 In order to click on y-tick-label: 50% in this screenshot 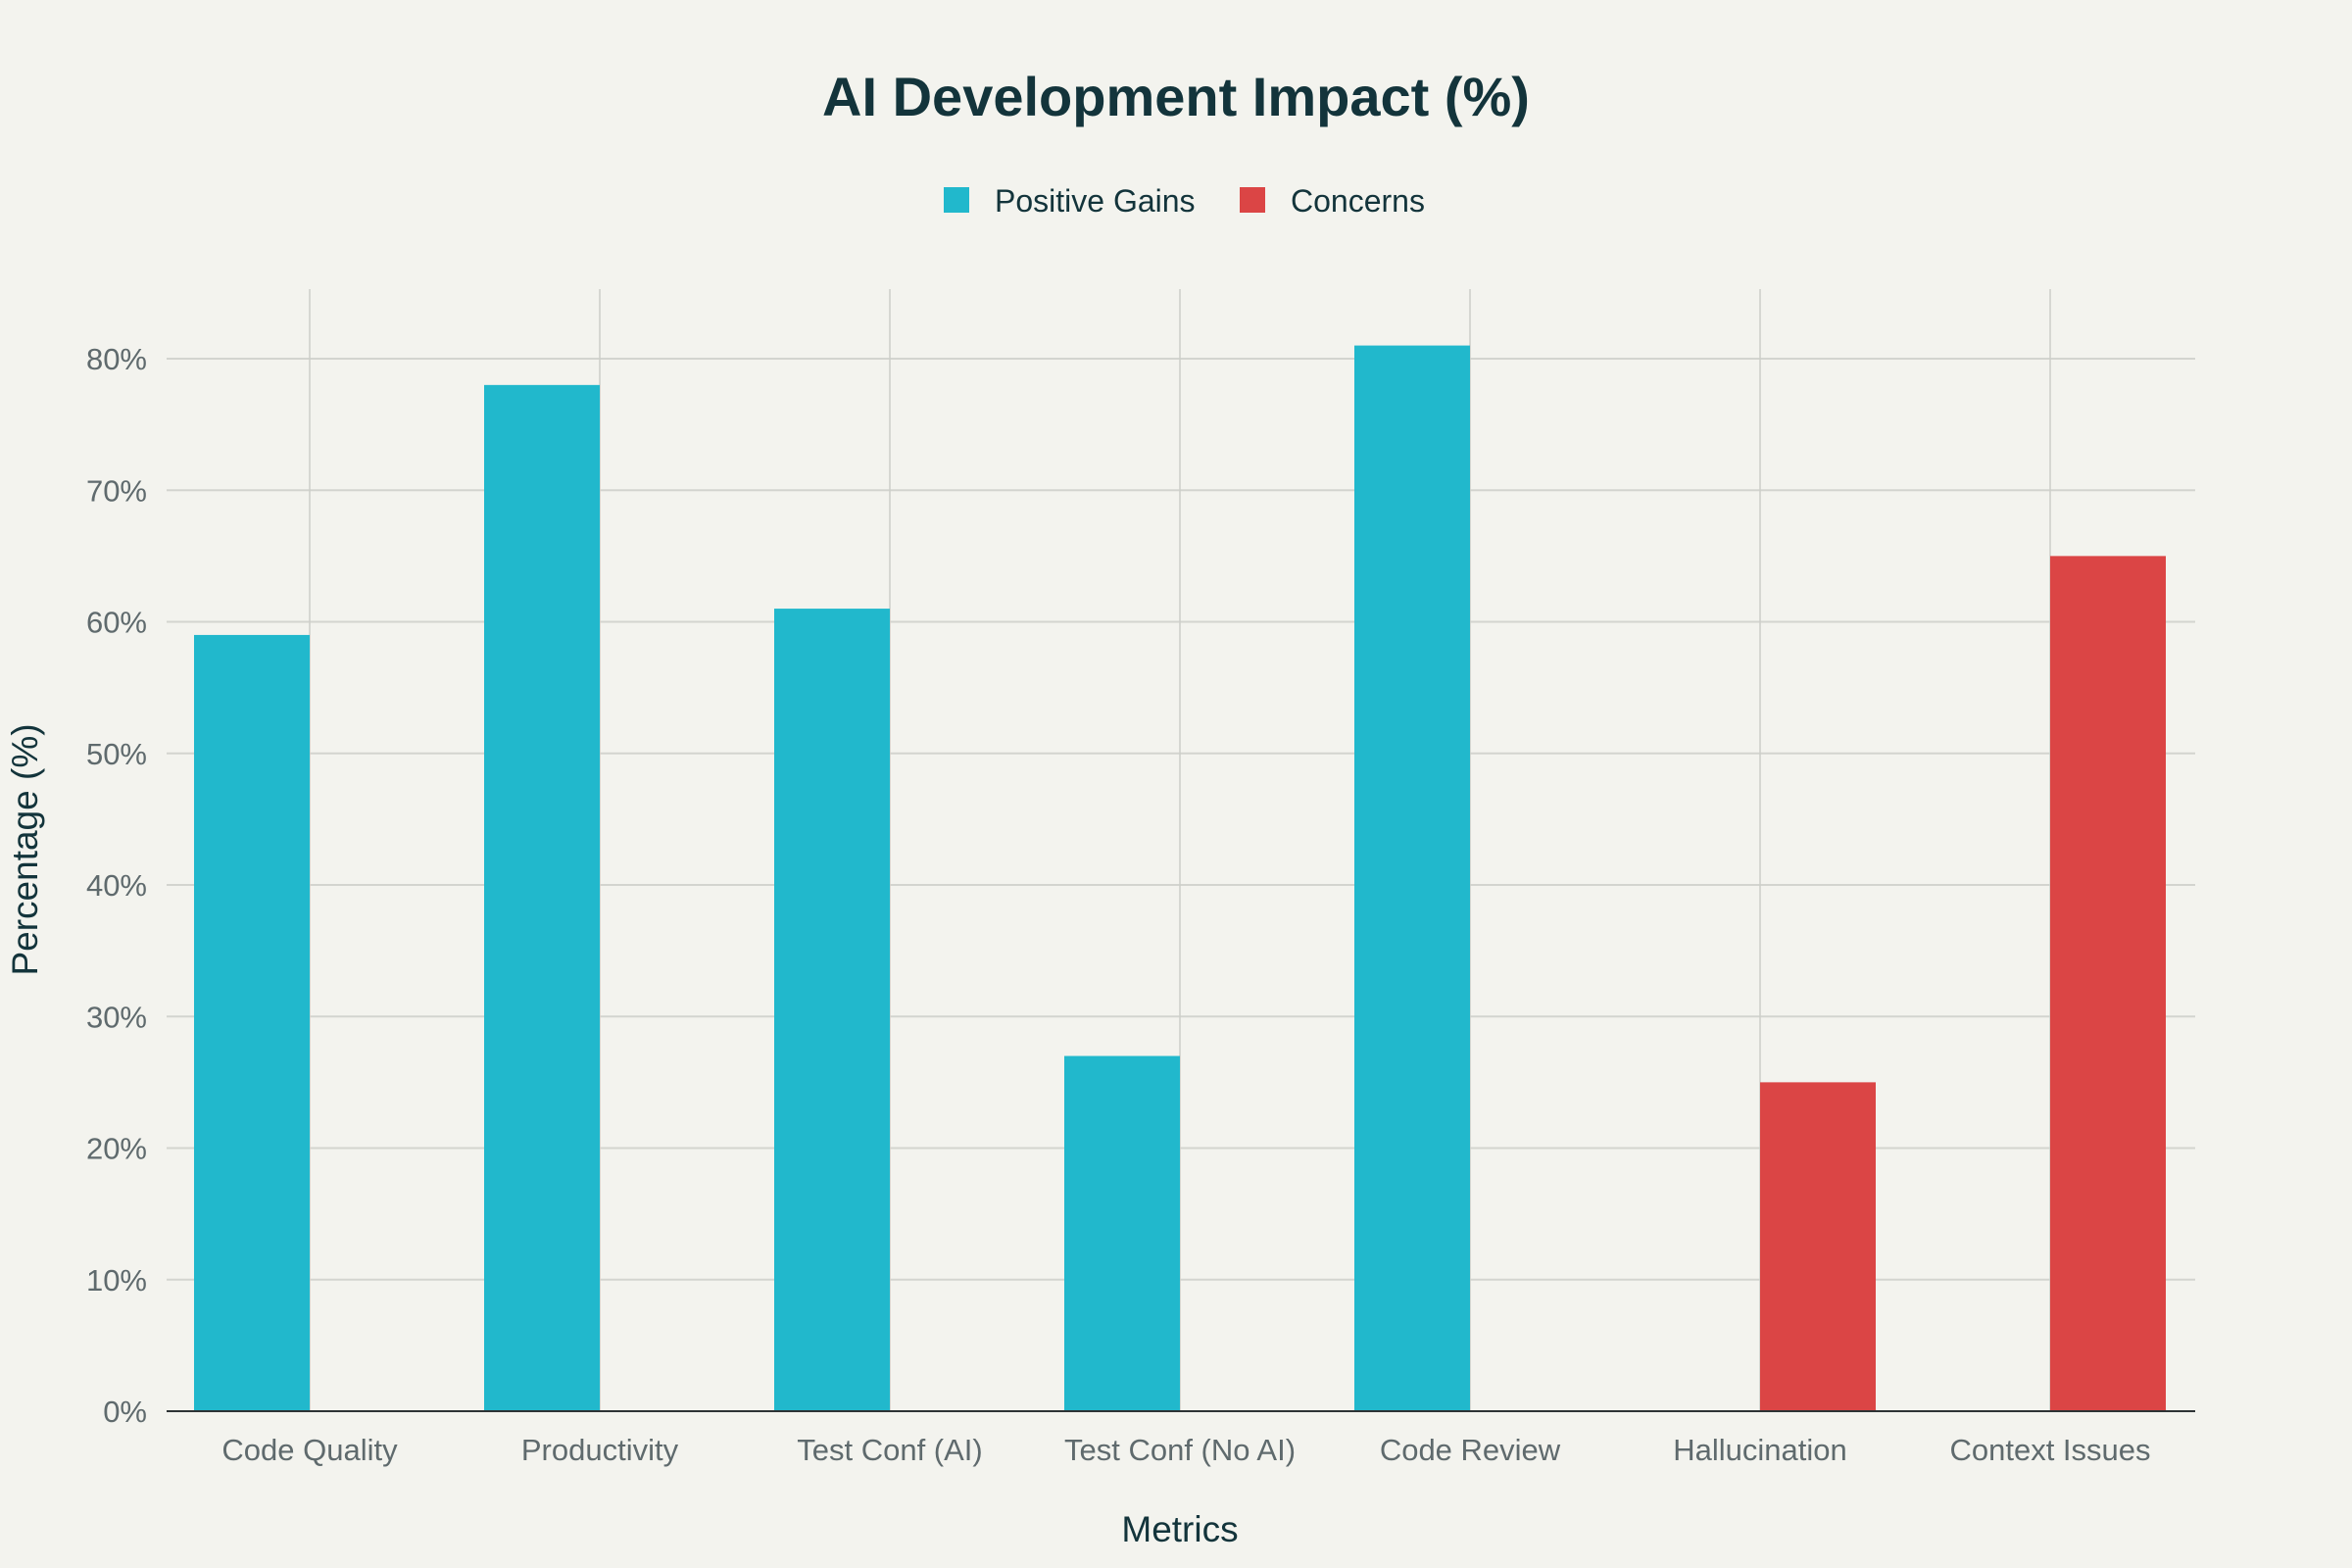, I will do `click(116, 754)`.